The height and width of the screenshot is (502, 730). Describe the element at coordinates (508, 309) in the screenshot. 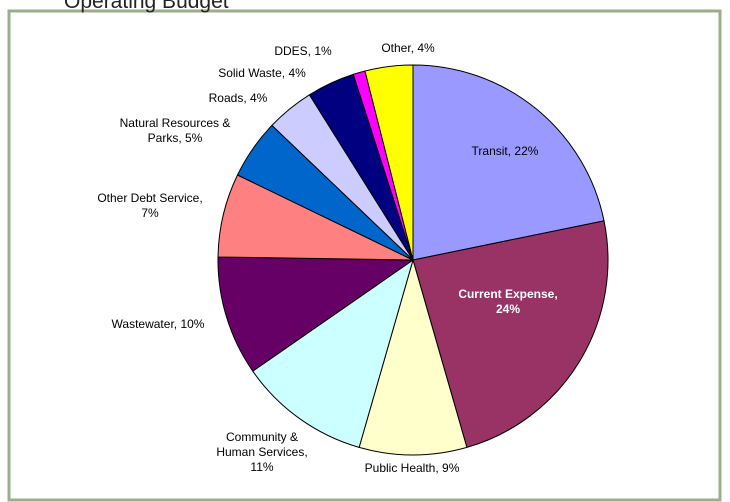

I see `slice-label-line: 24%` at that location.